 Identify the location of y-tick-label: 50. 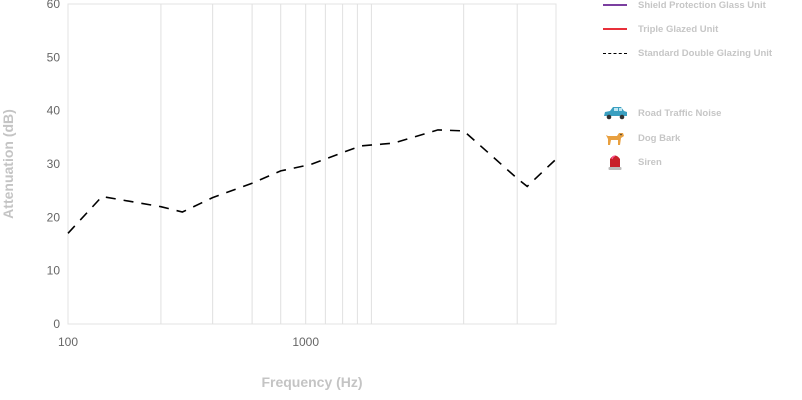
(54, 57).